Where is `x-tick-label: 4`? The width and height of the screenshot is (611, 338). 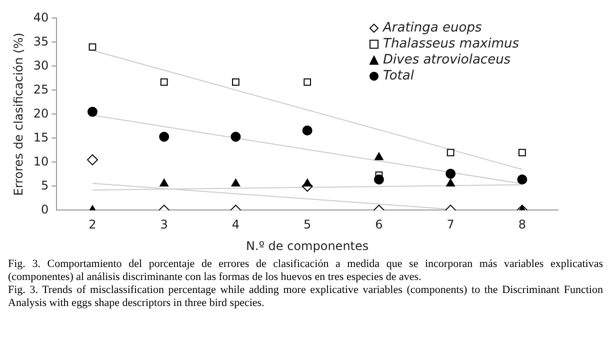 x-tick-label: 4 is located at coordinates (236, 225).